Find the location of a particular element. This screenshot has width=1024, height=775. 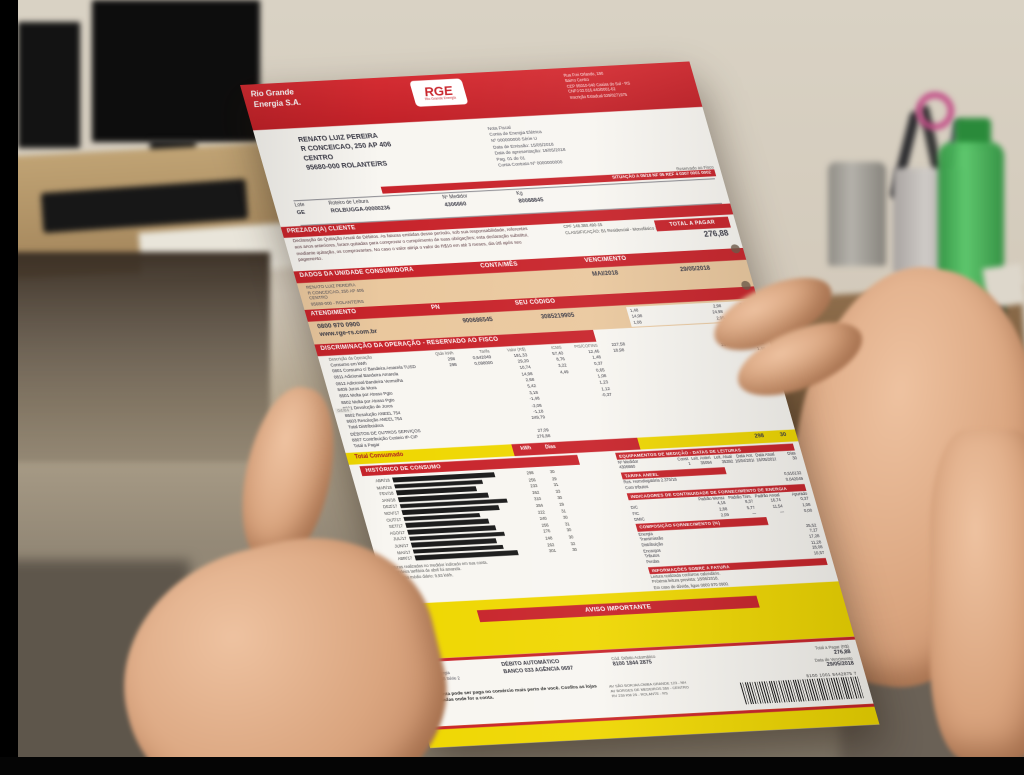

atendimento-contact: 0800 970 0900 www.rge-rs.com.br is located at coordinates (378, 328).